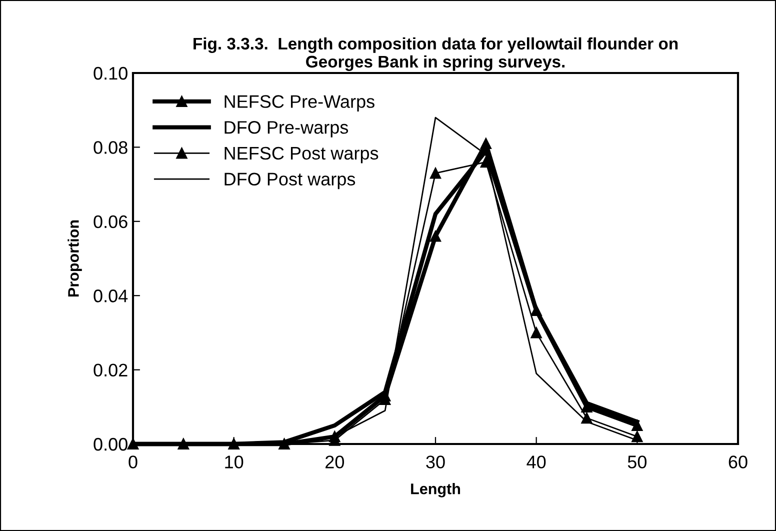 This screenshot has width=776, height=531. What do you see at coordinates (234, 462) in the screenshot?
I see `x-tick-label: 10` at bounding box center [234, 462].